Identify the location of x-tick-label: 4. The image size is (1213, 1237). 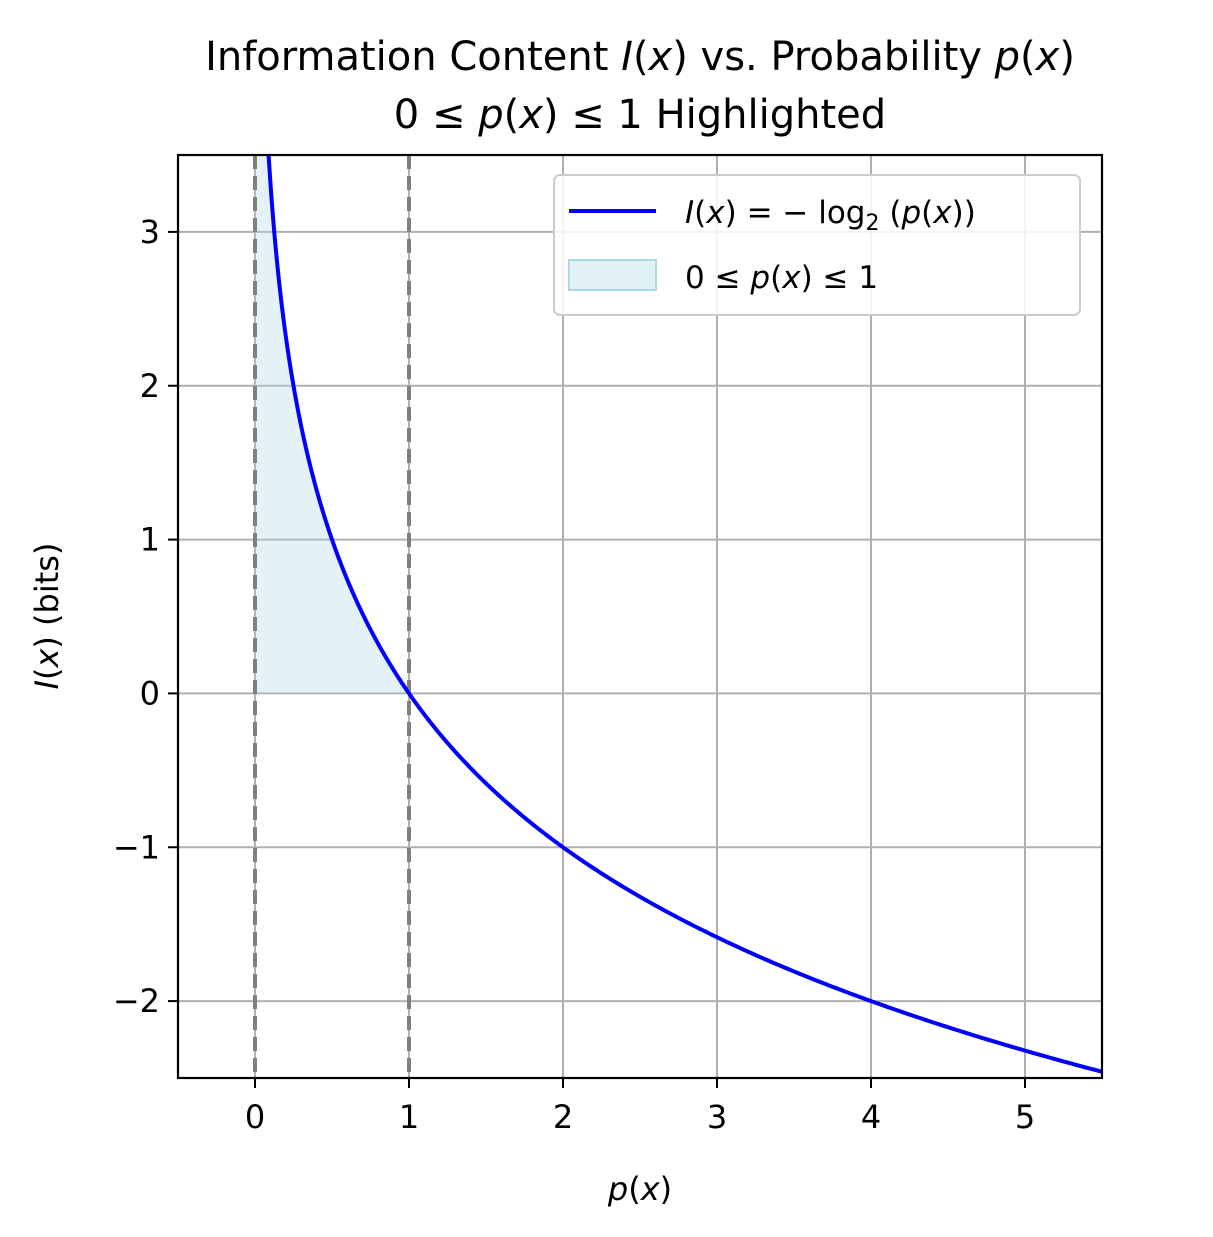
(871, 1117).